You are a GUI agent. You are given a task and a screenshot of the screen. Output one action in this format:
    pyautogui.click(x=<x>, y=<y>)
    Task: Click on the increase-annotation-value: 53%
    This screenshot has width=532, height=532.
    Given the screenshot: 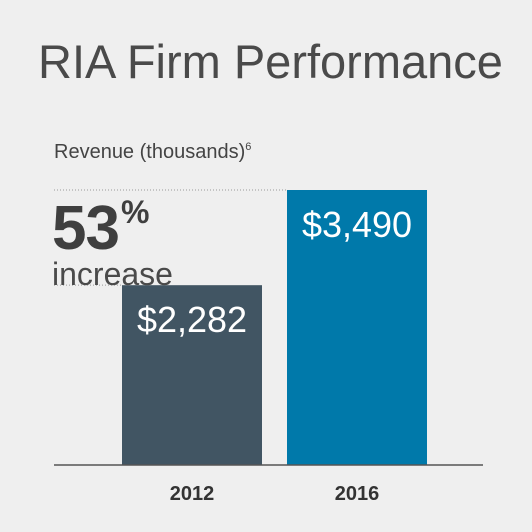 What is the action you would take?
    pyautogui.click(x=100, y=228)
    